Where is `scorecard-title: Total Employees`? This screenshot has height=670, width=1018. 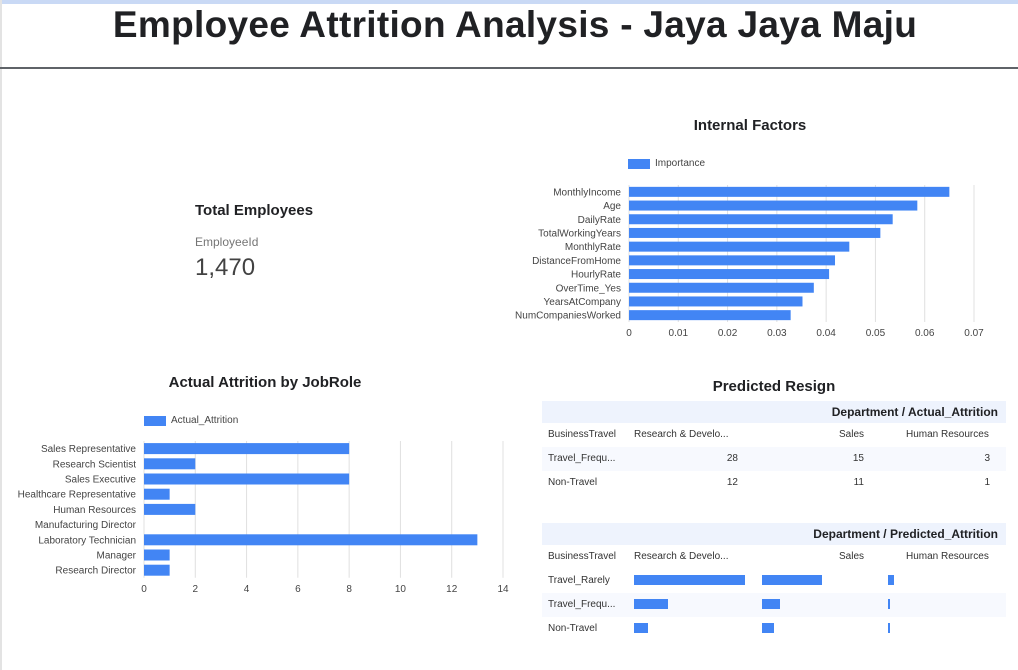
scorecard-title: Total Employees is located at coordinates (254, 210).